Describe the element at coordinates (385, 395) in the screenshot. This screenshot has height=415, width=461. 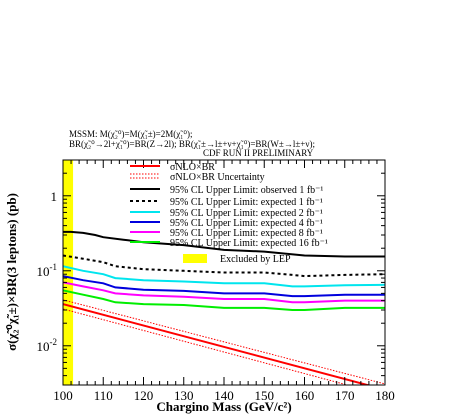
I see `x-tick-label: 180` at that location.